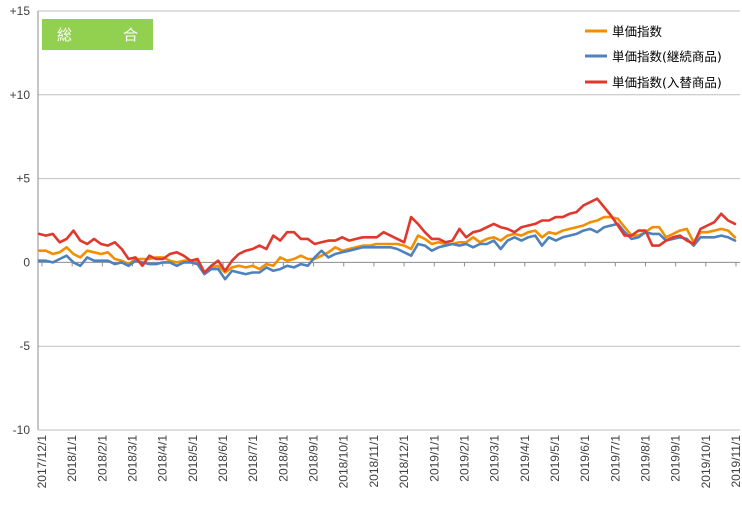 The height and width of the screenshot is (509, 742). Describe the element at coordinates (645, 458) in the screenshot. I see `x-tick-label: 2019/8/1` at that location.